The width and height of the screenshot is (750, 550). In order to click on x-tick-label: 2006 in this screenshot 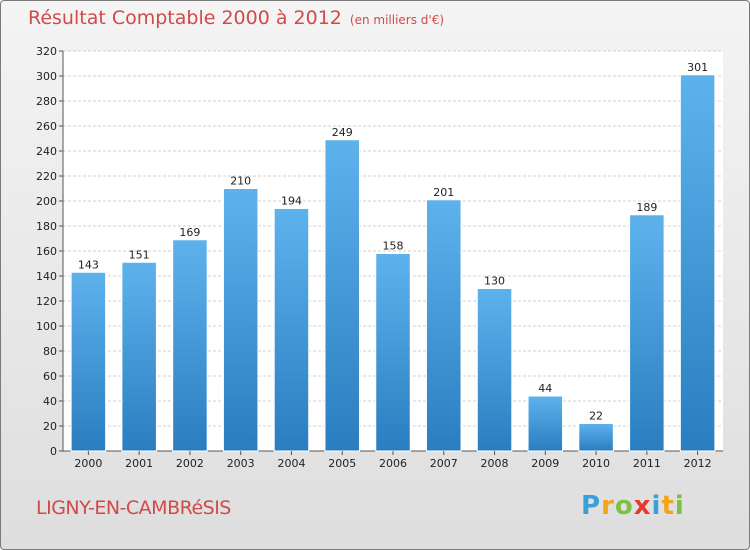, I will do `click(393, 463)`.